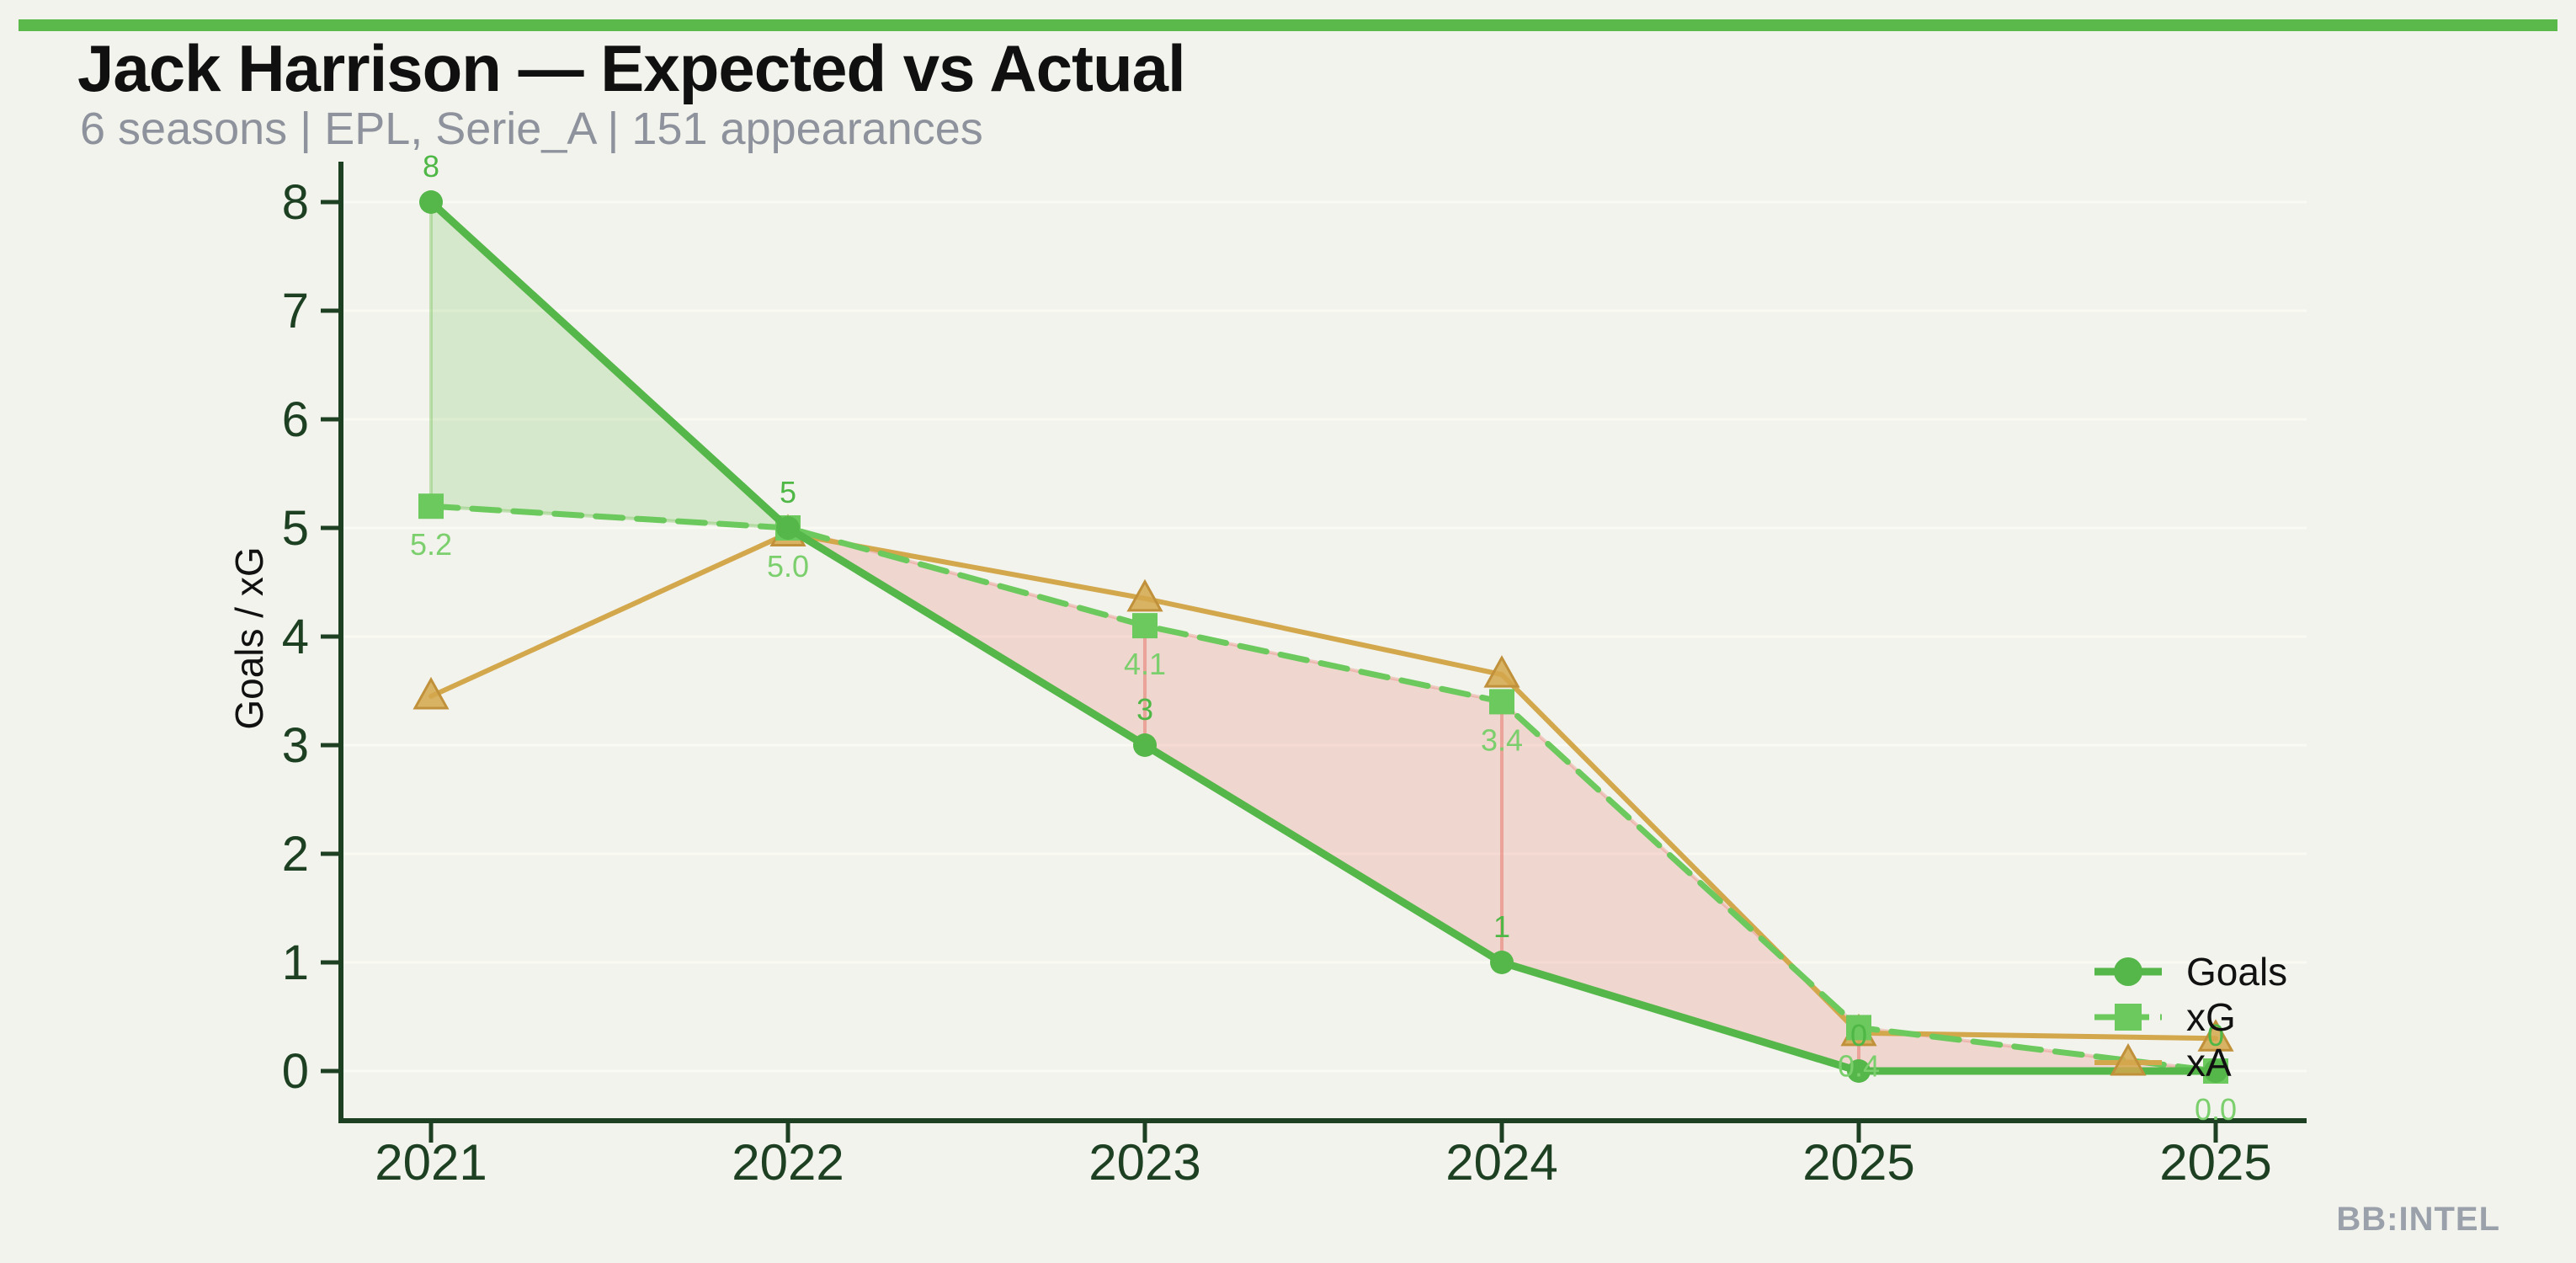 This screenshot has width=2576, height=1263. I want to click on legend-label: Goals, so click(2237, 972).